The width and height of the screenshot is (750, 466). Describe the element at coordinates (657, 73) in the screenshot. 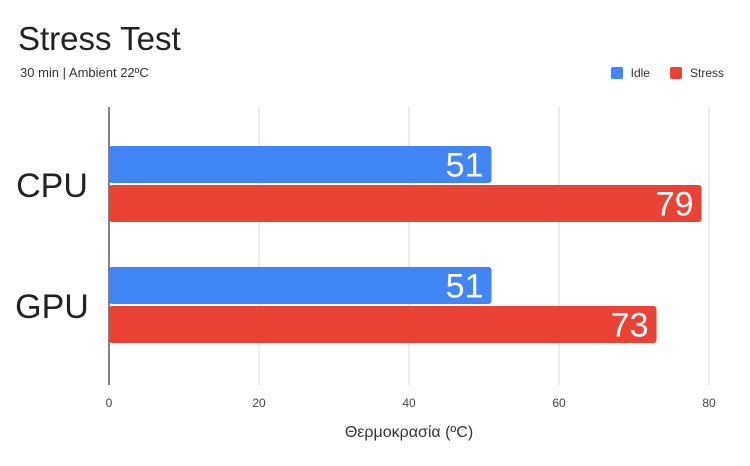

I see `chart-legend: Idle Stress` at that location.